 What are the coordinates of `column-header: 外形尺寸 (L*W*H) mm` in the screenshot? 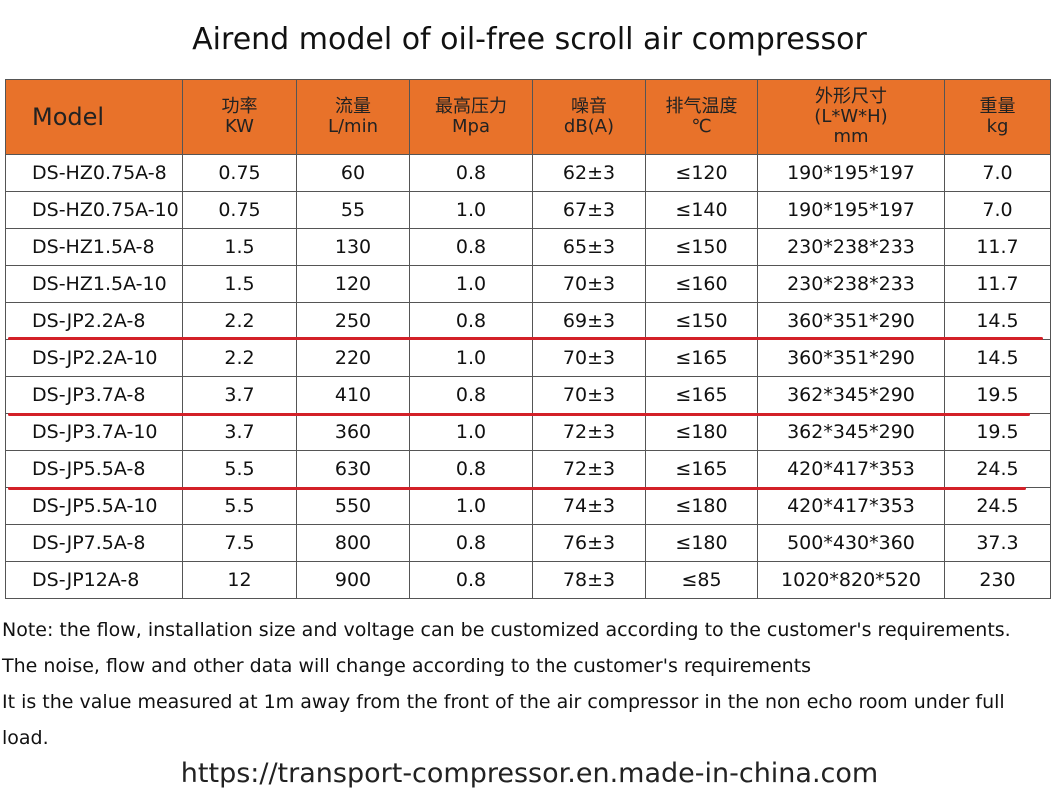 It's located at (851, 117).